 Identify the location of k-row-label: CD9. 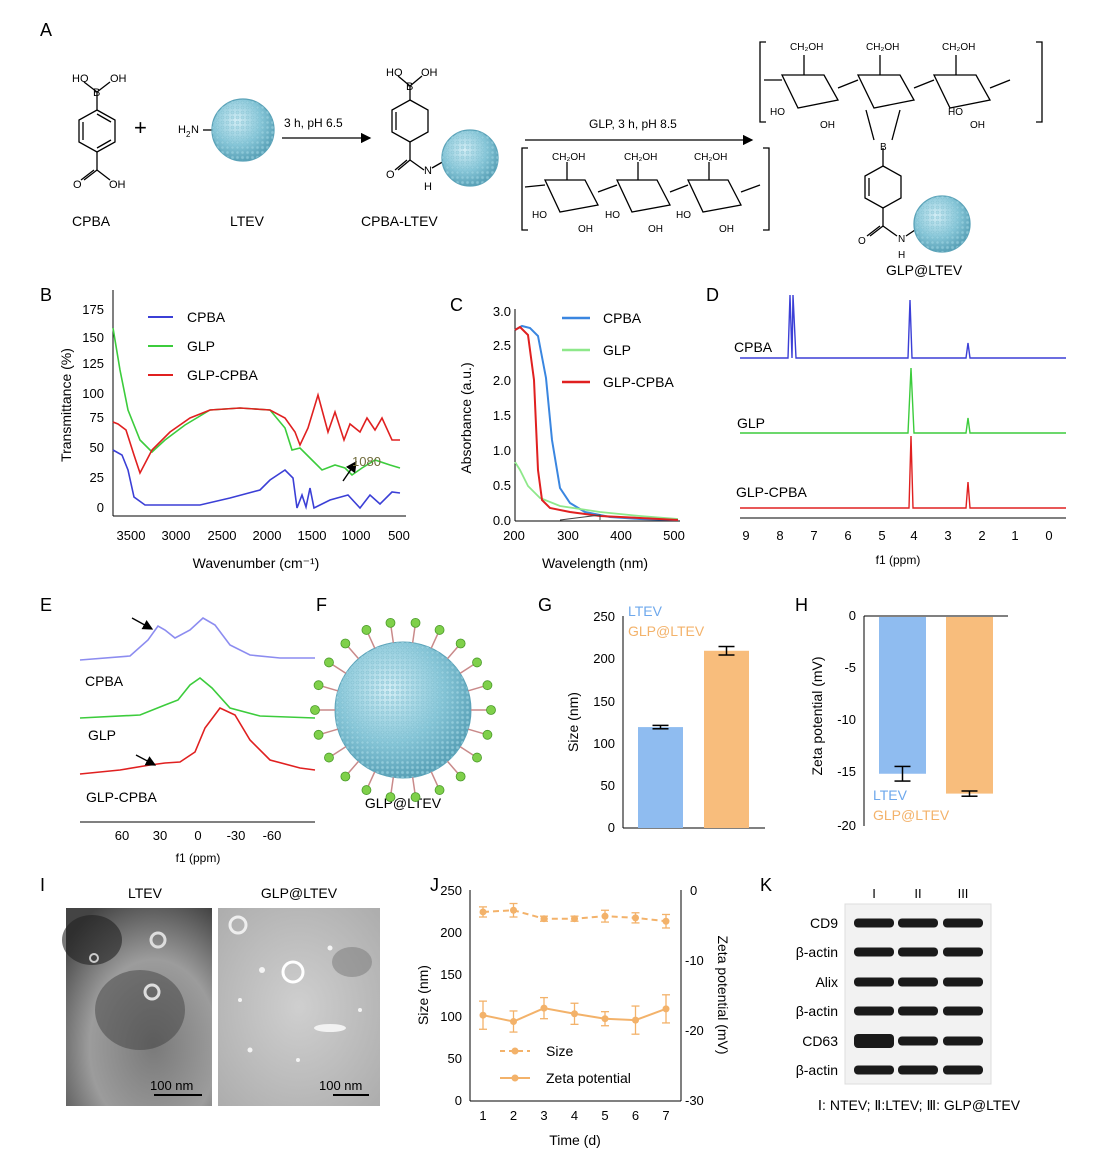
(824, 923).